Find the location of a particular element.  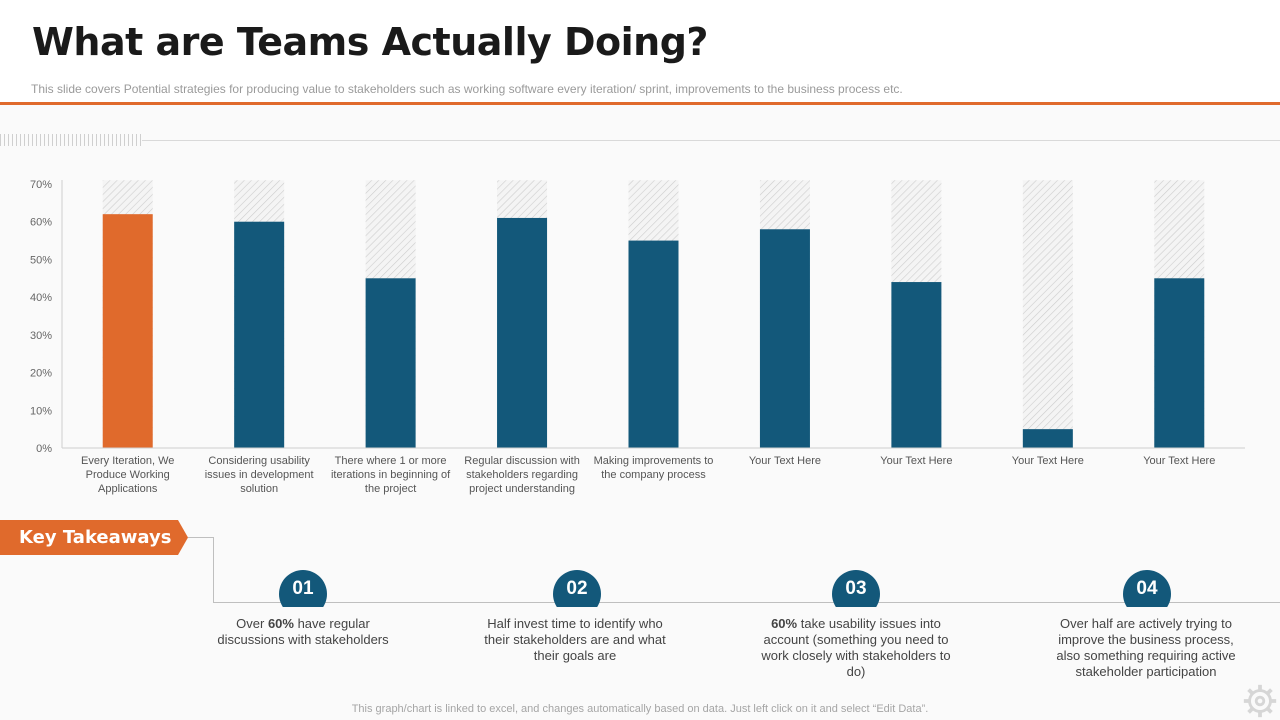

y-tick-label: 40% is located at coordinates (41, 298).